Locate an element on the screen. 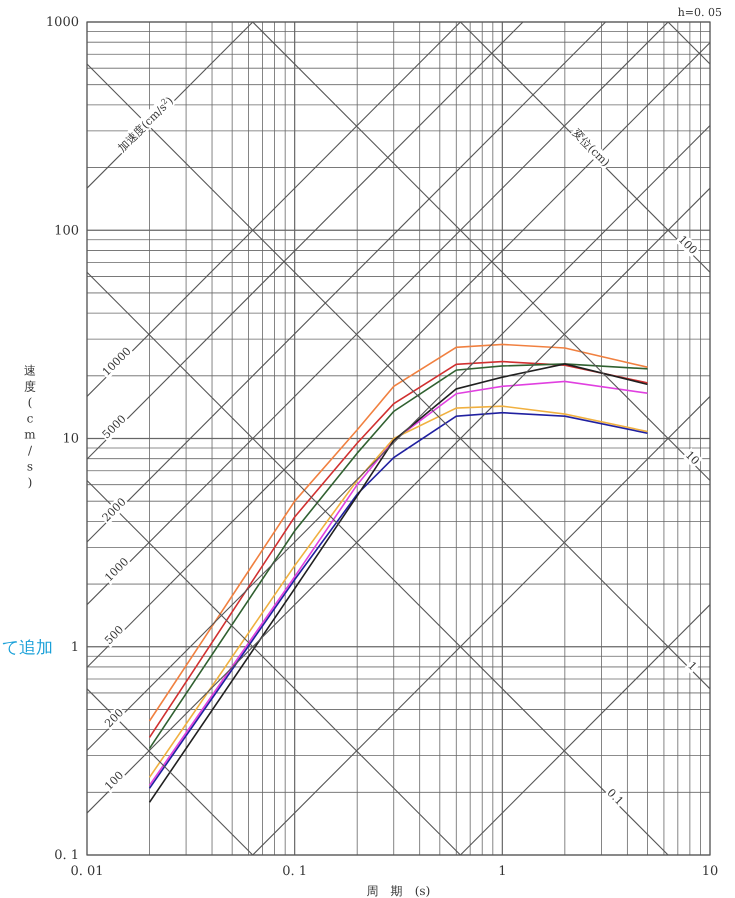 This screenshot has height=898, width=735. text: て追加 is located at coordinates (27, 648).